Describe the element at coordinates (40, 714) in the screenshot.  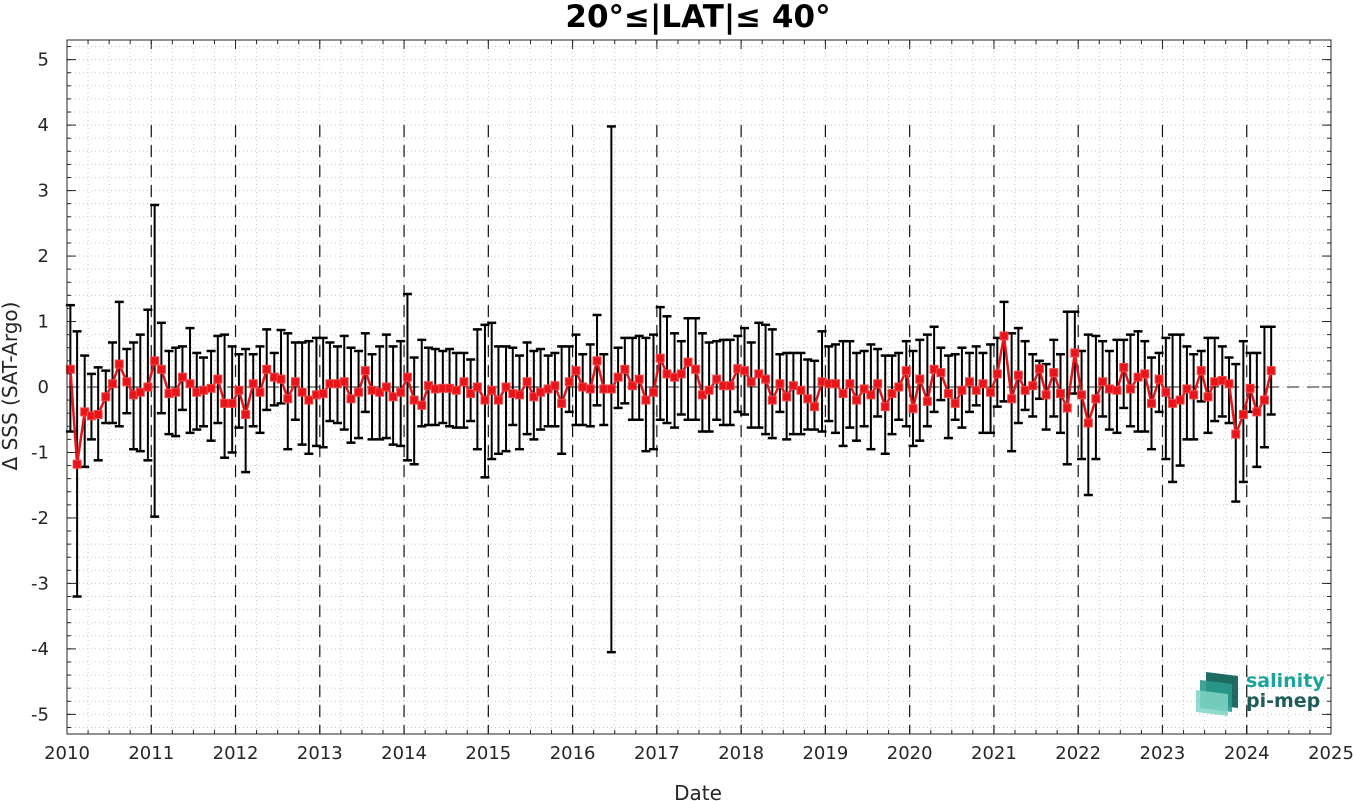
I see `y-tick-label: -5` at that location.